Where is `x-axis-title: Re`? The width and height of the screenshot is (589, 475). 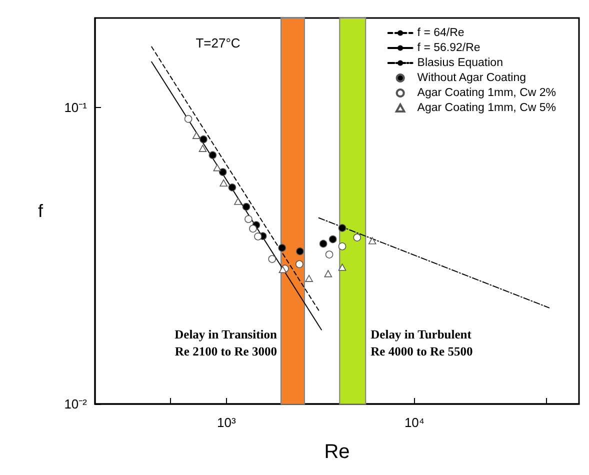 x-axis-title: Re is located at coordinates (337, 452).